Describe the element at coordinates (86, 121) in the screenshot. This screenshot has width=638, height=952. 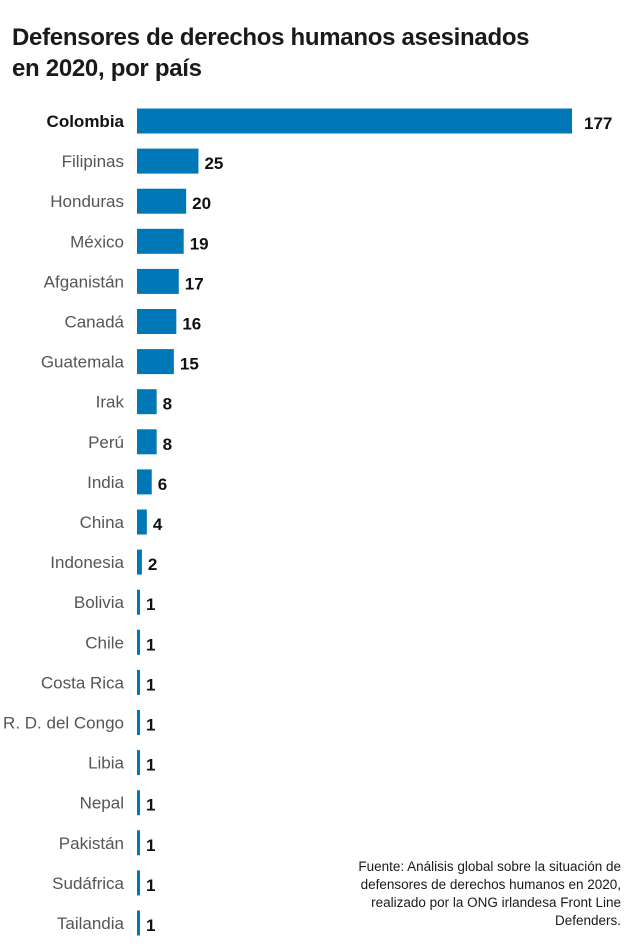
I see `category-label-colombia: Colombia` at that location.